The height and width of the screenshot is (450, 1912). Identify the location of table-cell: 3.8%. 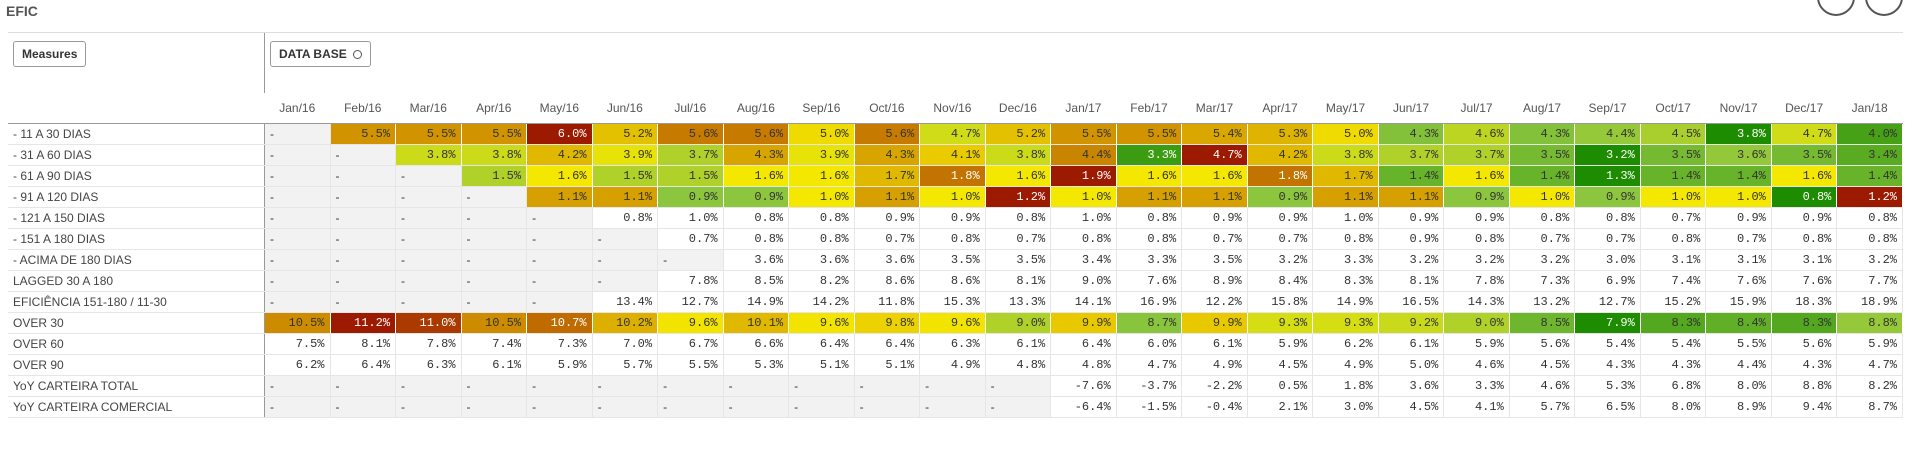
(1738, 134).